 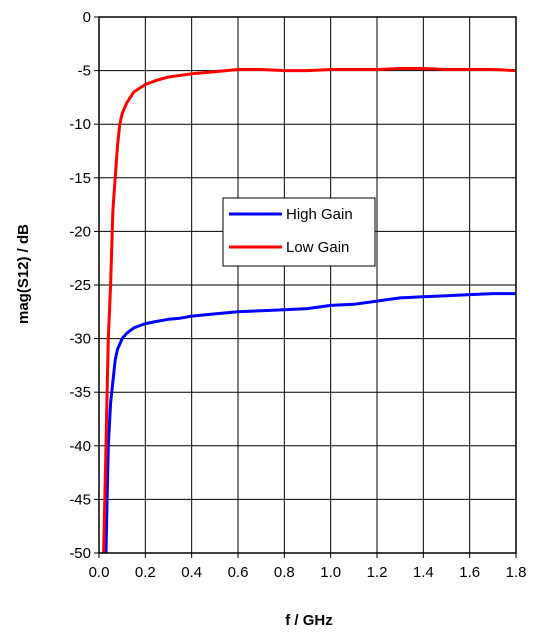 I want to click on x-tick-label: 1.8, so click(x=516, y=572).